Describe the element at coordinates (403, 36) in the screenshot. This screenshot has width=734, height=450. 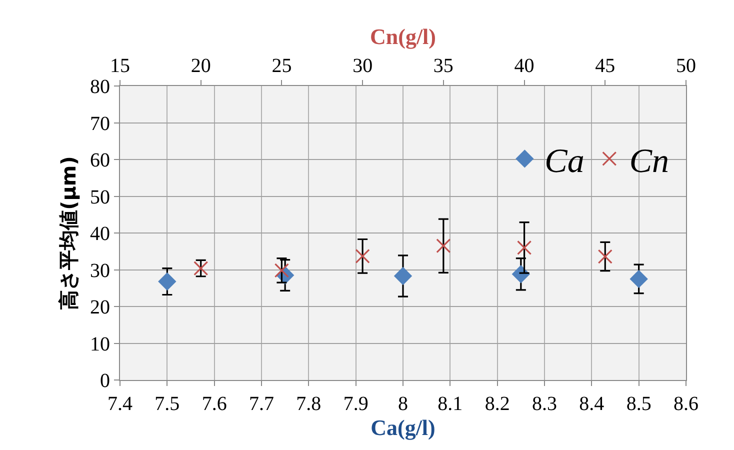
I see `x2-axis-title: Cn(g/l)` at that location.